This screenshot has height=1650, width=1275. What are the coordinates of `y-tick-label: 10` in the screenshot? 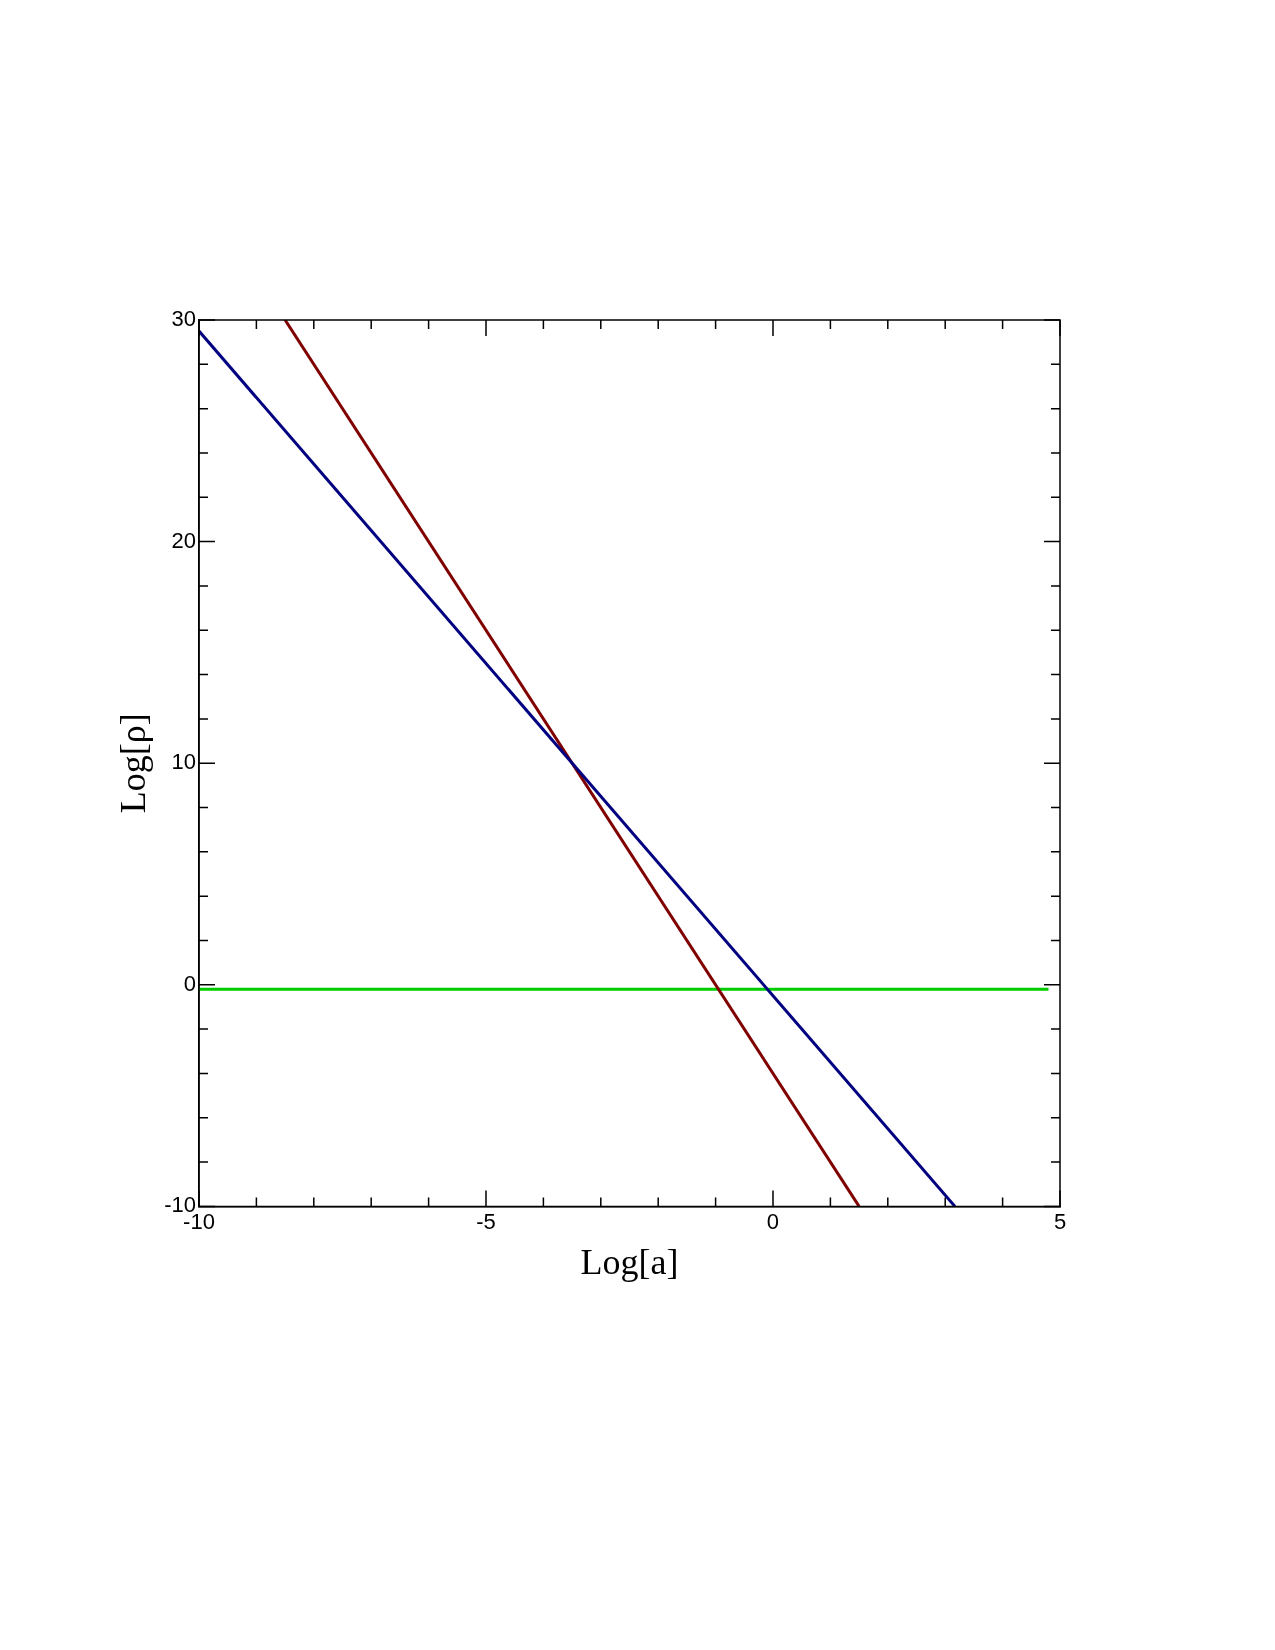 It's located at (183, 762).